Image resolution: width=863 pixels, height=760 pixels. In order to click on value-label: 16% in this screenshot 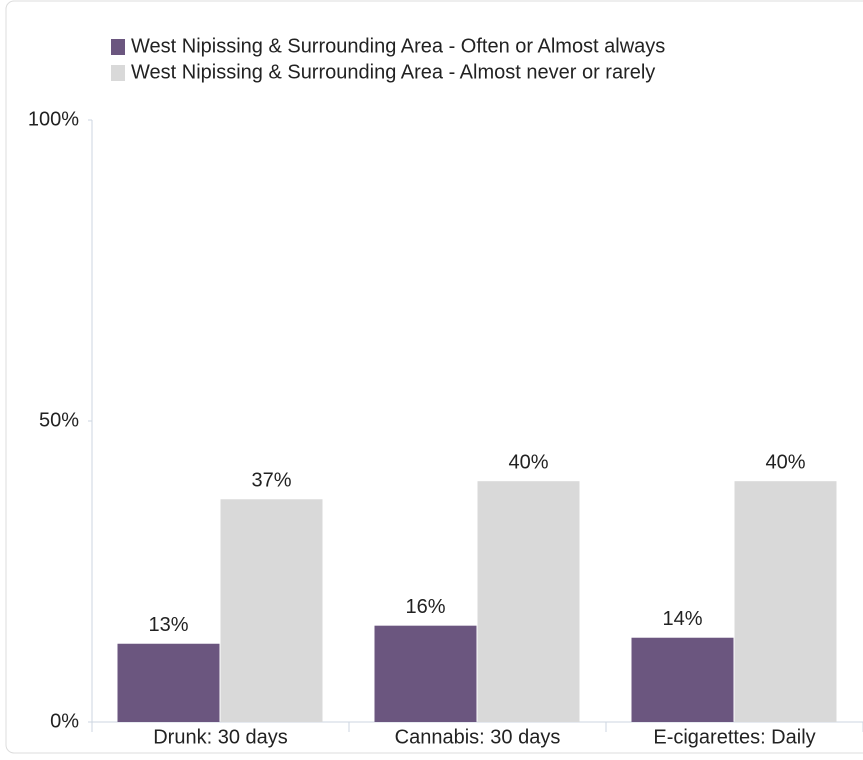, I will do `click(425, 607)`.